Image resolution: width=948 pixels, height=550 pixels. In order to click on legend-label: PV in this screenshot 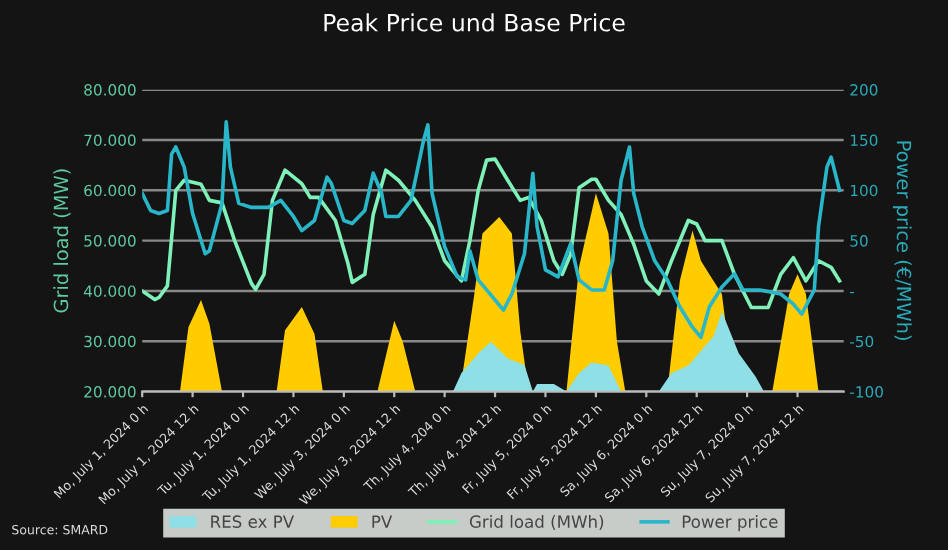, I will do `click(382, 521)`.